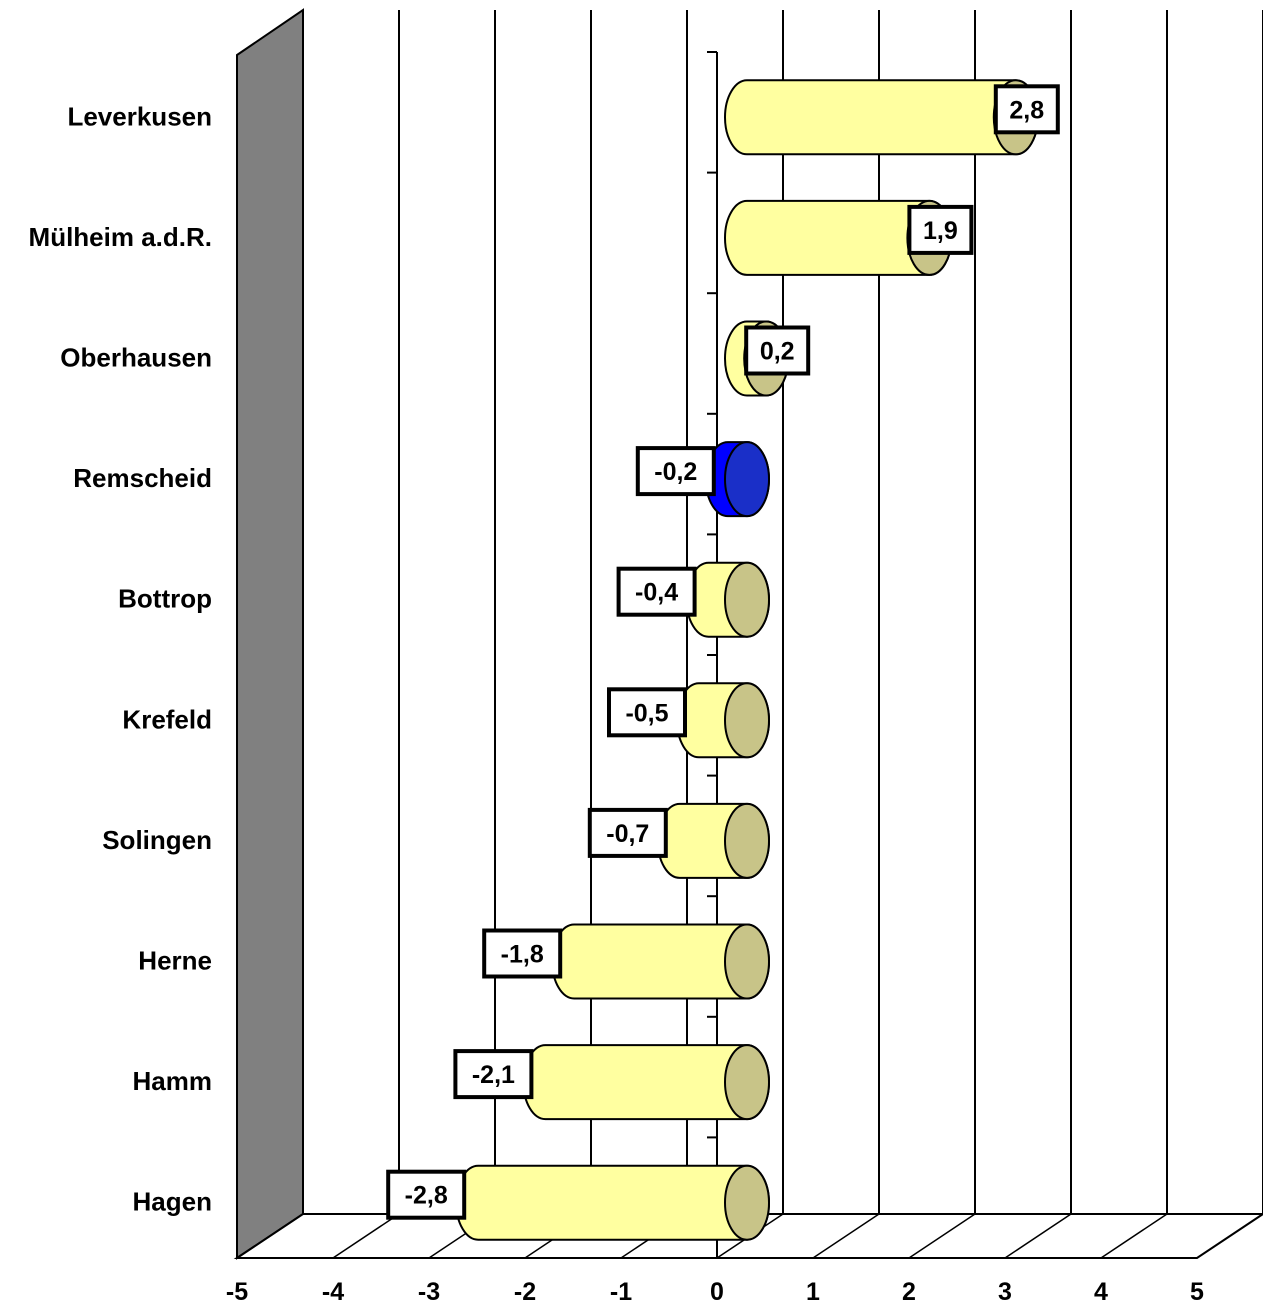  I want to click on category-label-bottrop: Bottrop, so click(165, 599).